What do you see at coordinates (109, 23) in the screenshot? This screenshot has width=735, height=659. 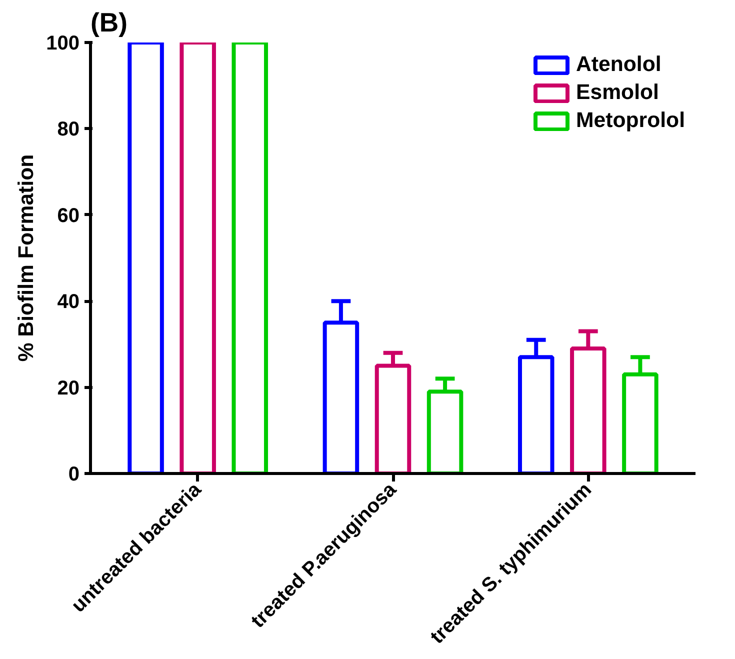 I see `chart-title: (B)` at bounding box center [109, 23].